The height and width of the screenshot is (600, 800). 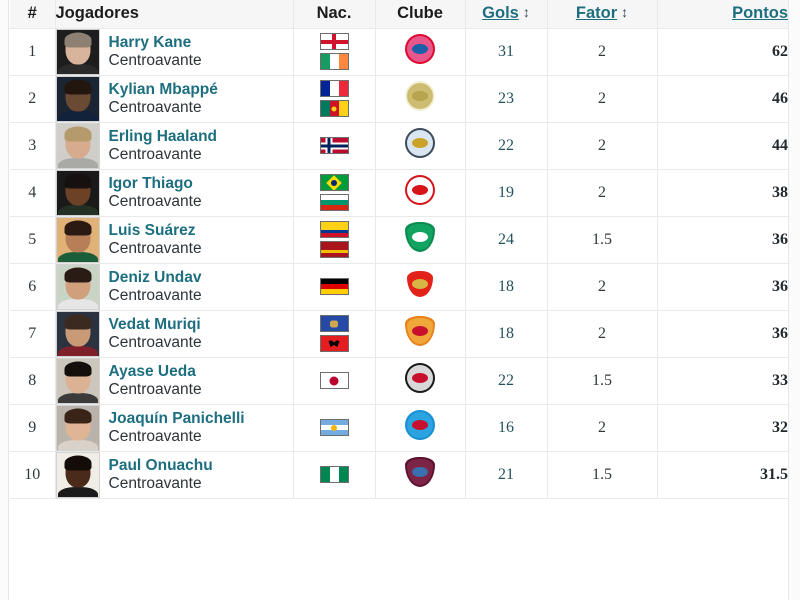 What do you see at coordinates (152, 231) in the screenshot?
I see `player-name-link: Luis Suárez` at bounding box center [152, 231].